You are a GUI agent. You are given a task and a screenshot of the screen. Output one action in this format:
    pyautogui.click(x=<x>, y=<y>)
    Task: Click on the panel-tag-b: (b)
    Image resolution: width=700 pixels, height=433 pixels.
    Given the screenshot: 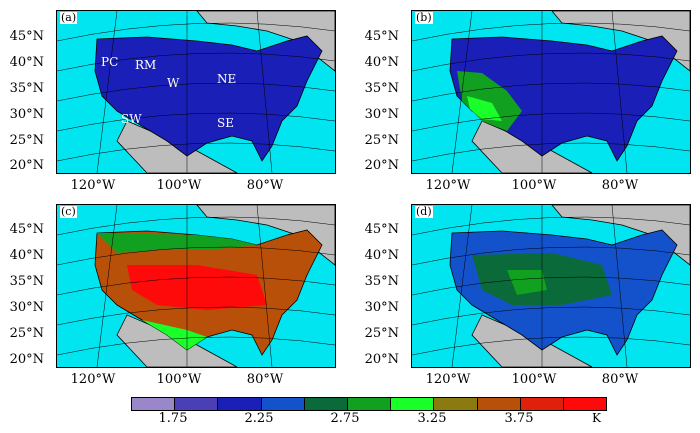 What is the action you would take?
    pyautogui.click(x=424, y=17)
    